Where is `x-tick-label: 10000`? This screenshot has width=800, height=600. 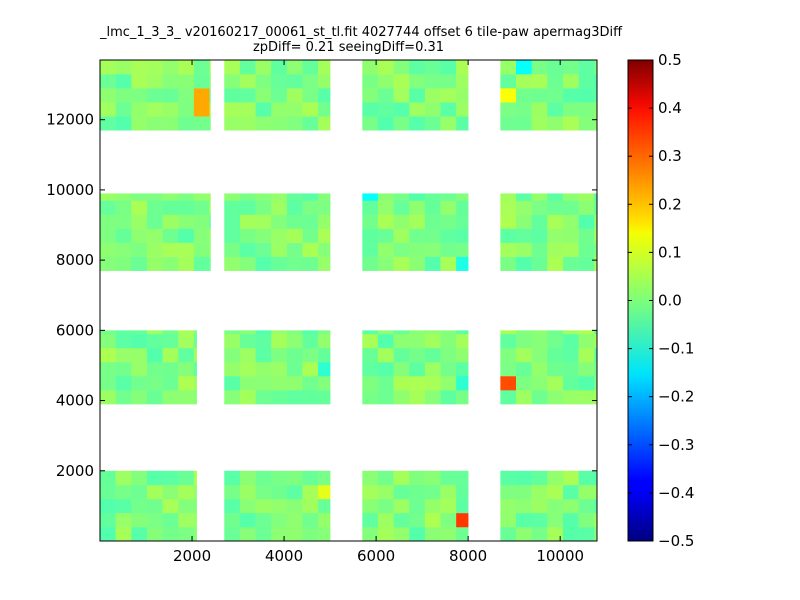 x-tick-label: 10000 is located at coordinates (560, 556).